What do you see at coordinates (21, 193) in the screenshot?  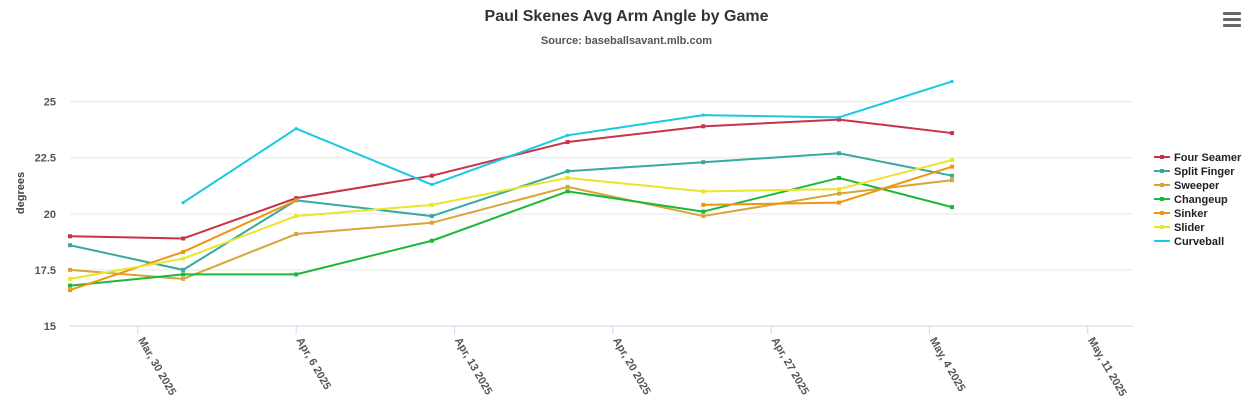 I see `y-axis-title: degrees` at bounding box center [21, 193].